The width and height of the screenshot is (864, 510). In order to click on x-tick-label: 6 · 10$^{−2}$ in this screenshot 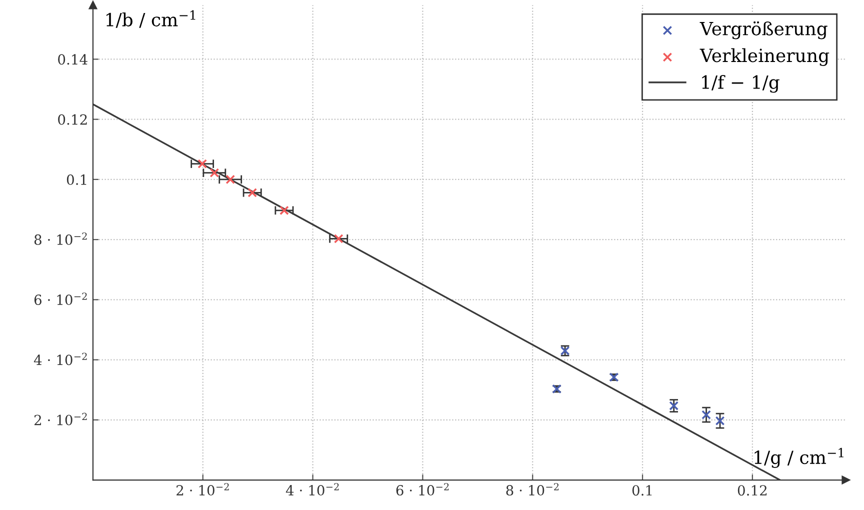, I will do `click(422, 489)`.